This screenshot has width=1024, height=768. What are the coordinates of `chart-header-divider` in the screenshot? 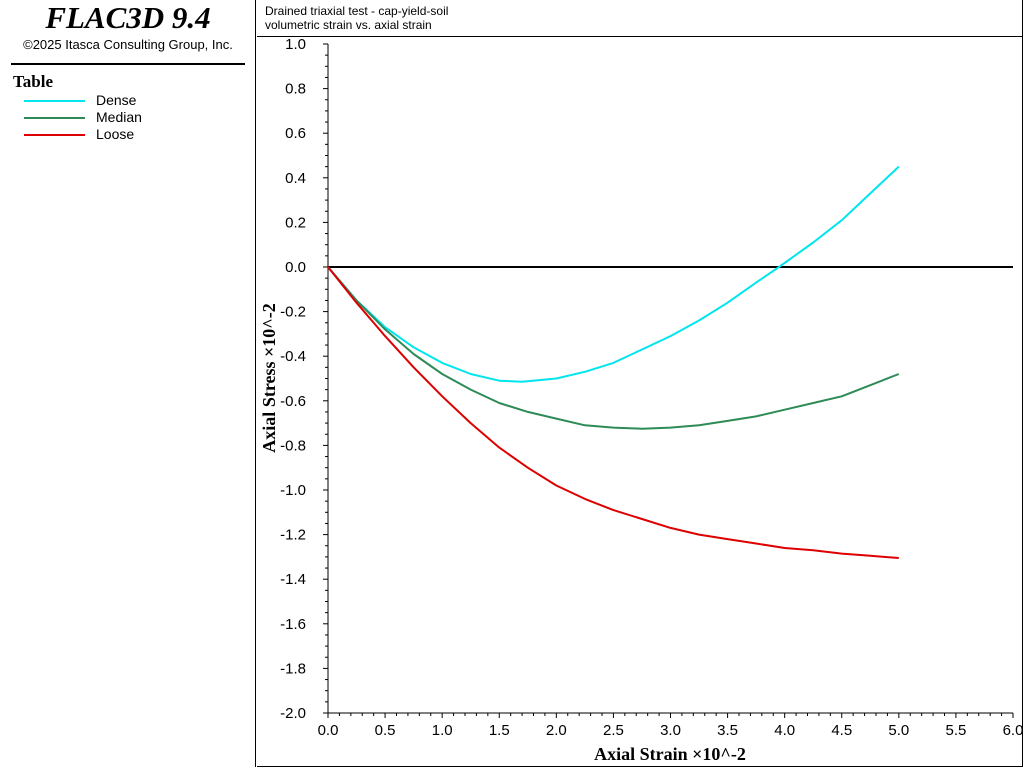 It's located at (640, 36).